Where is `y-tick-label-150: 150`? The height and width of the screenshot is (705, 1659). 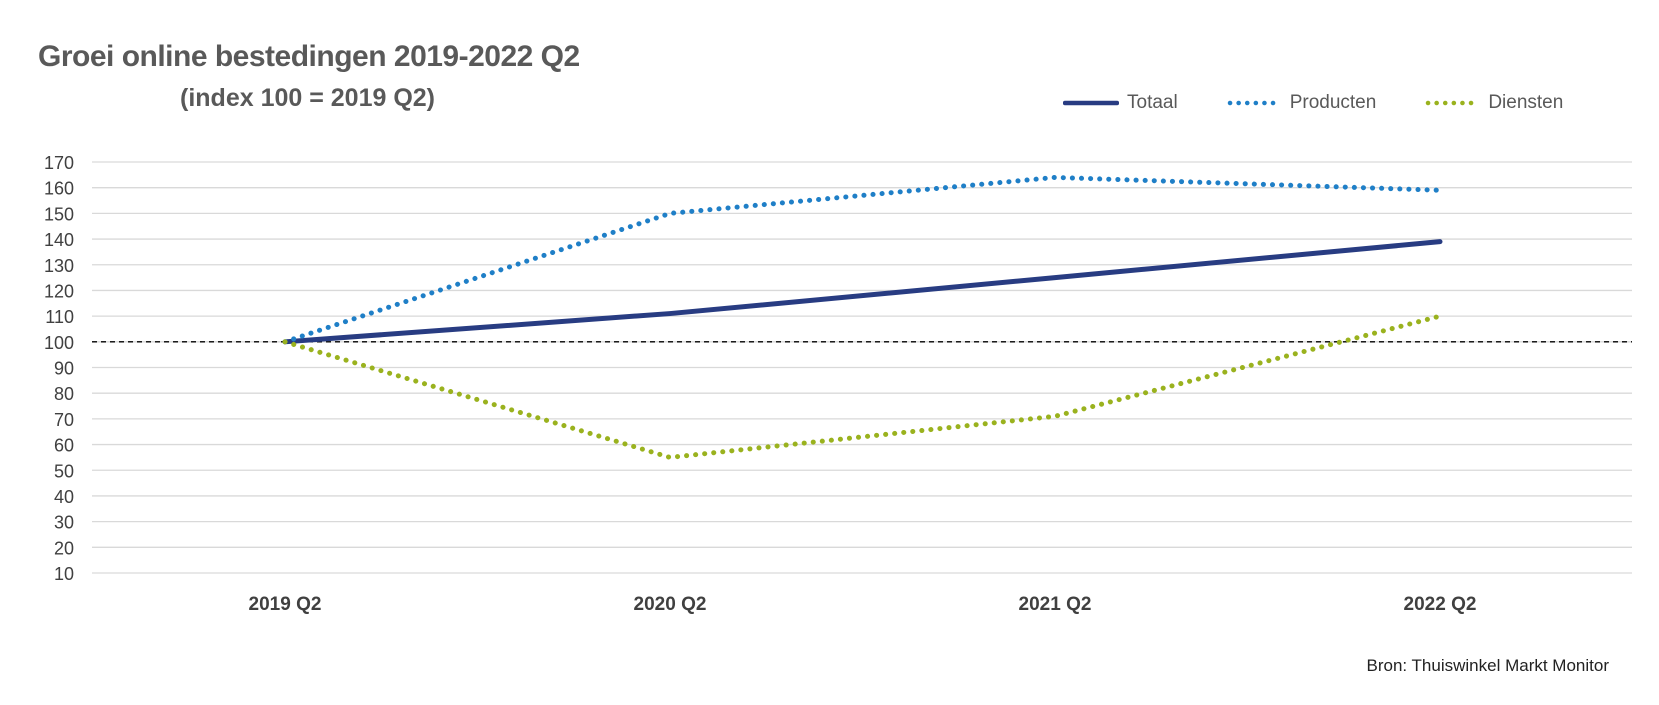 y-tick-label-150: 150 is located at coordinates (59, 214).